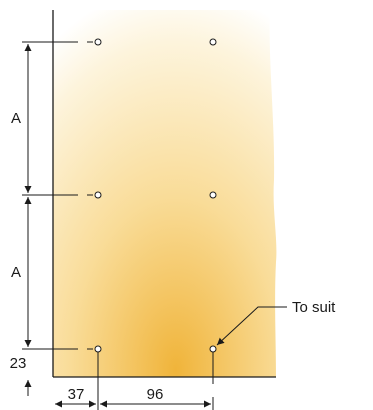 This screenshot has width=373, height=410. I want to click on label-a-lower: A, so click(16, 272).